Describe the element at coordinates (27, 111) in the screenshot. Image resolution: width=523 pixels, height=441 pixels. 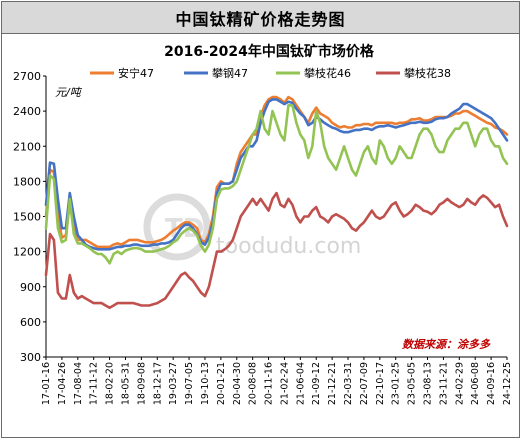
I see `y-tick-label: 2400` at that location.